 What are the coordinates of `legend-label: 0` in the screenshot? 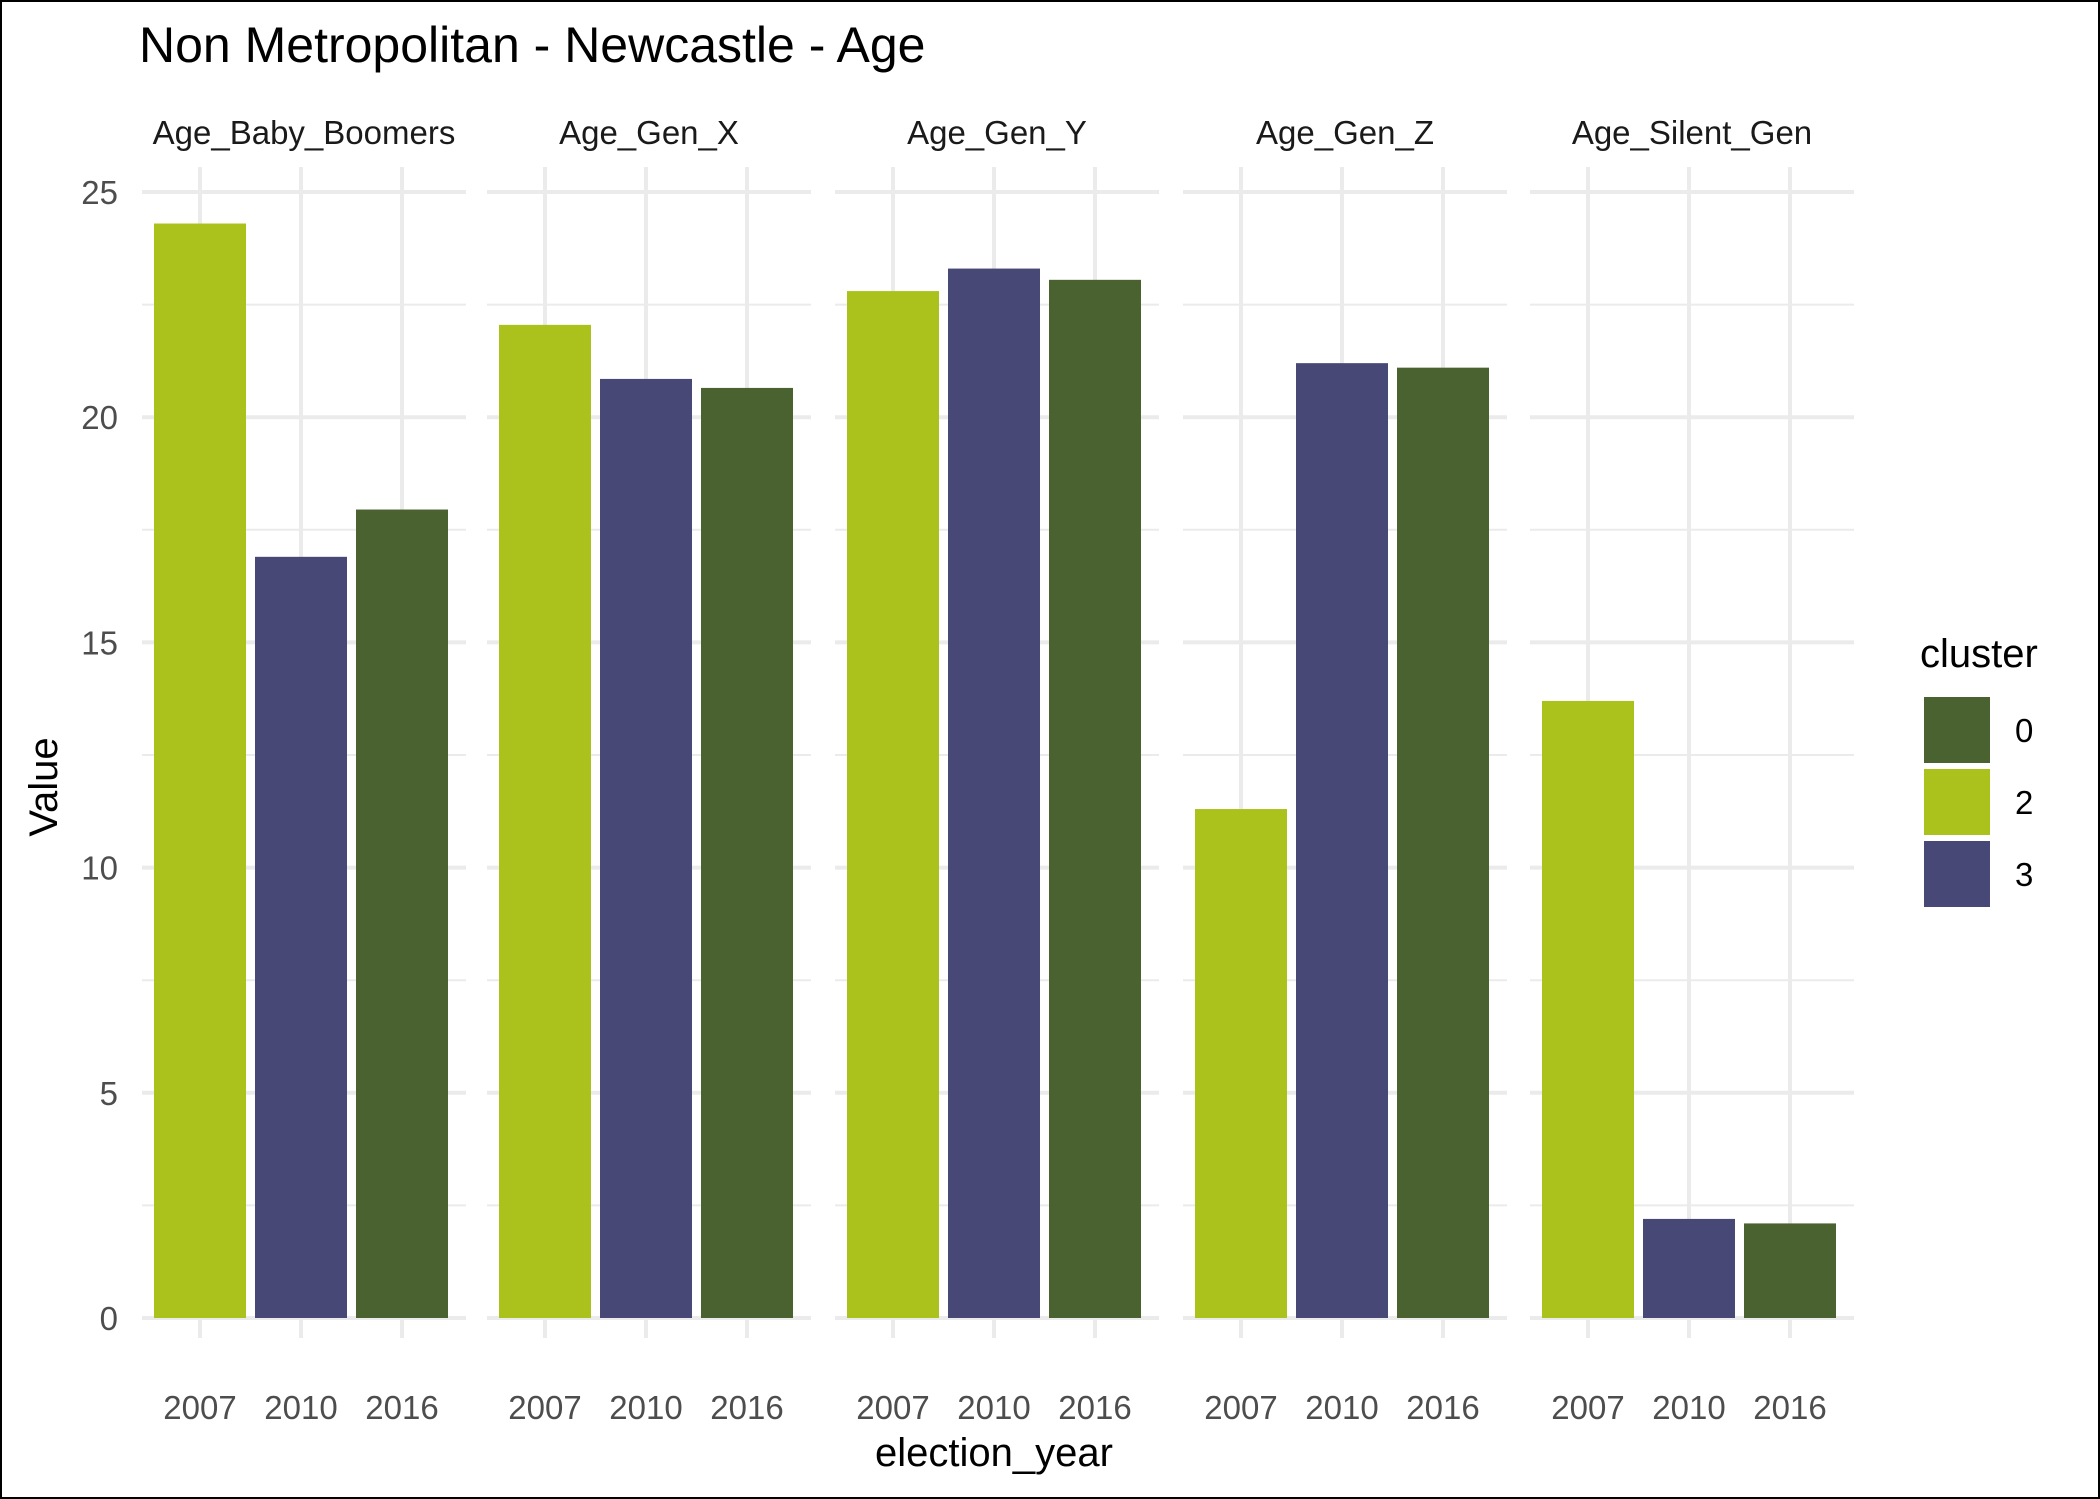 It's located at (2024, 730).